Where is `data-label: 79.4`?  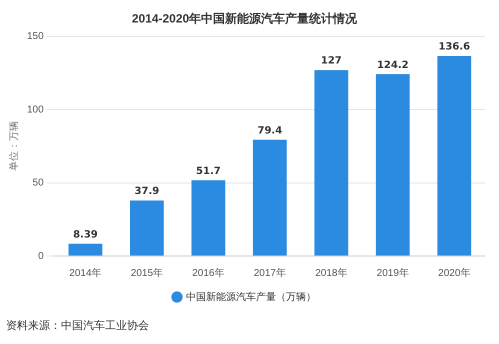 data-label: 79.4 is located at coordinates (270, 130).